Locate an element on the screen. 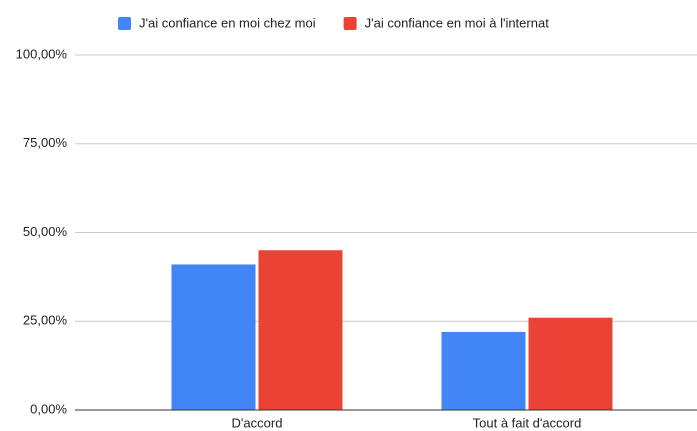  y-tick-label: 75,00% is located at coordinates (45, 142).